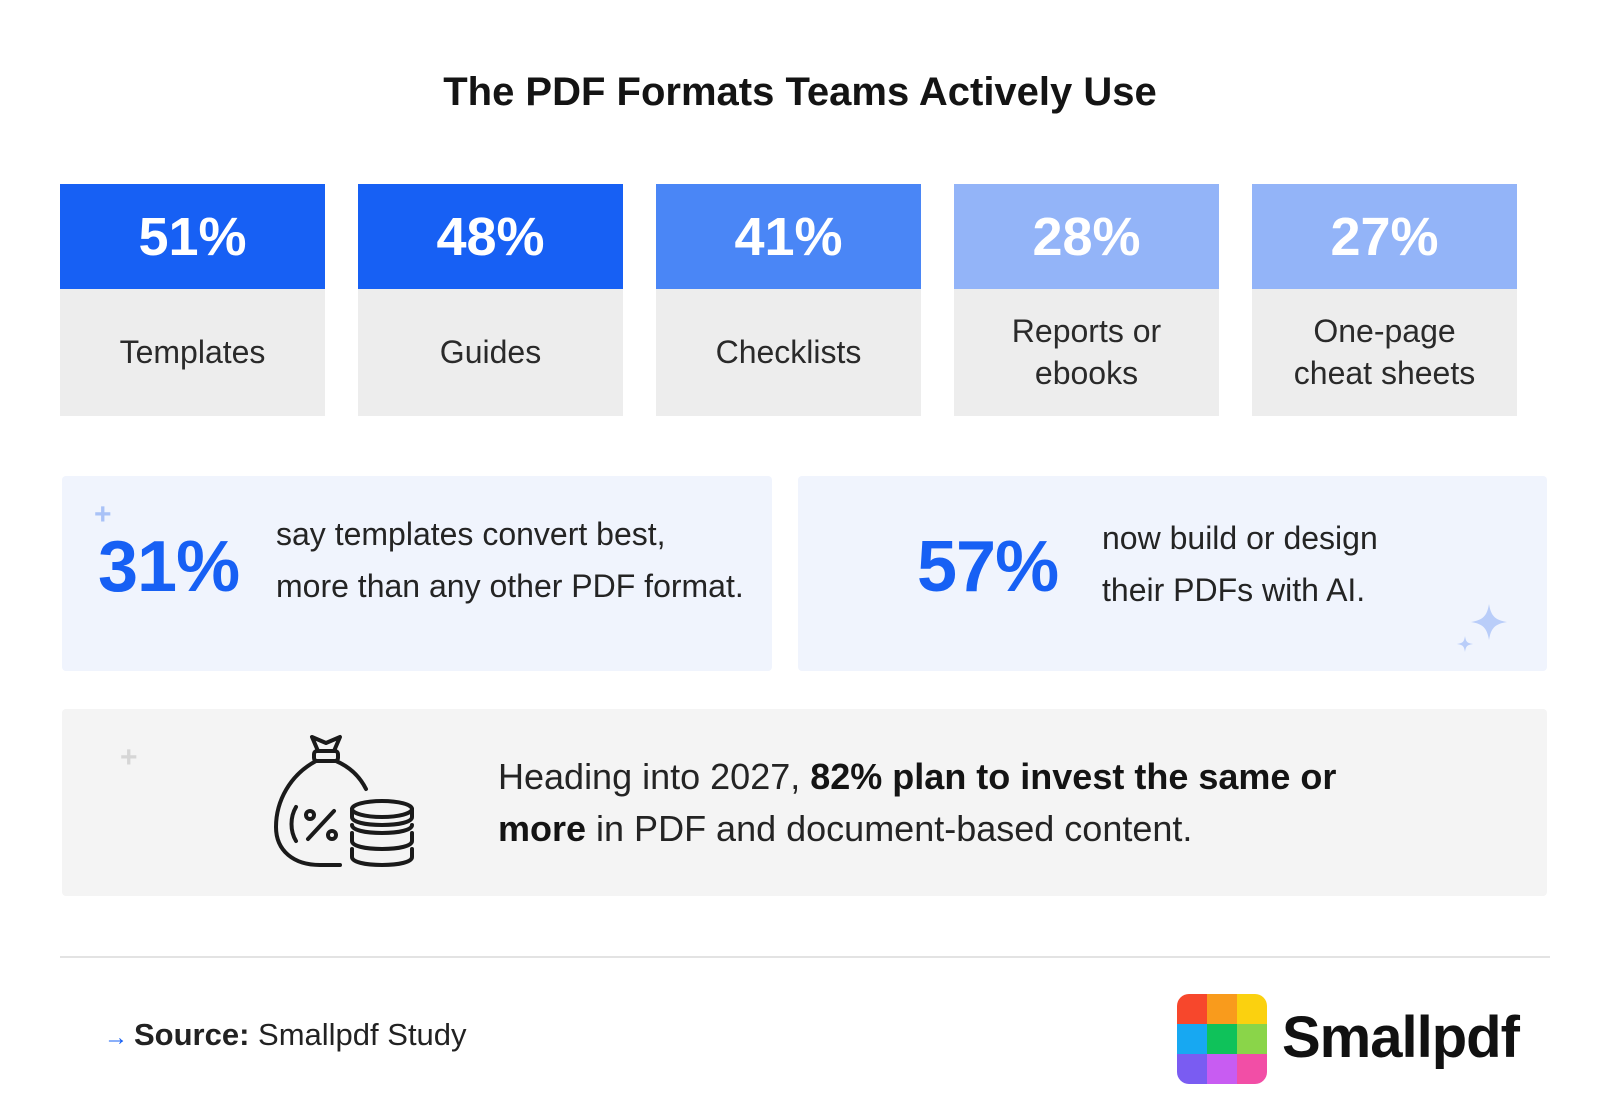  I want to click on card-label-line: Reports or, so click(1086, 330).